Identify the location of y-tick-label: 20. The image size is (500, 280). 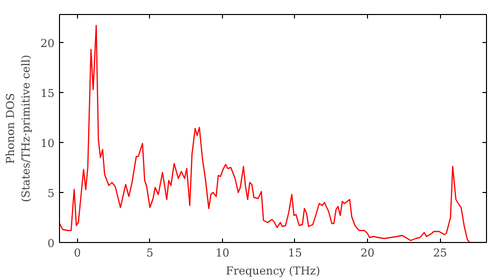
(47, 43).